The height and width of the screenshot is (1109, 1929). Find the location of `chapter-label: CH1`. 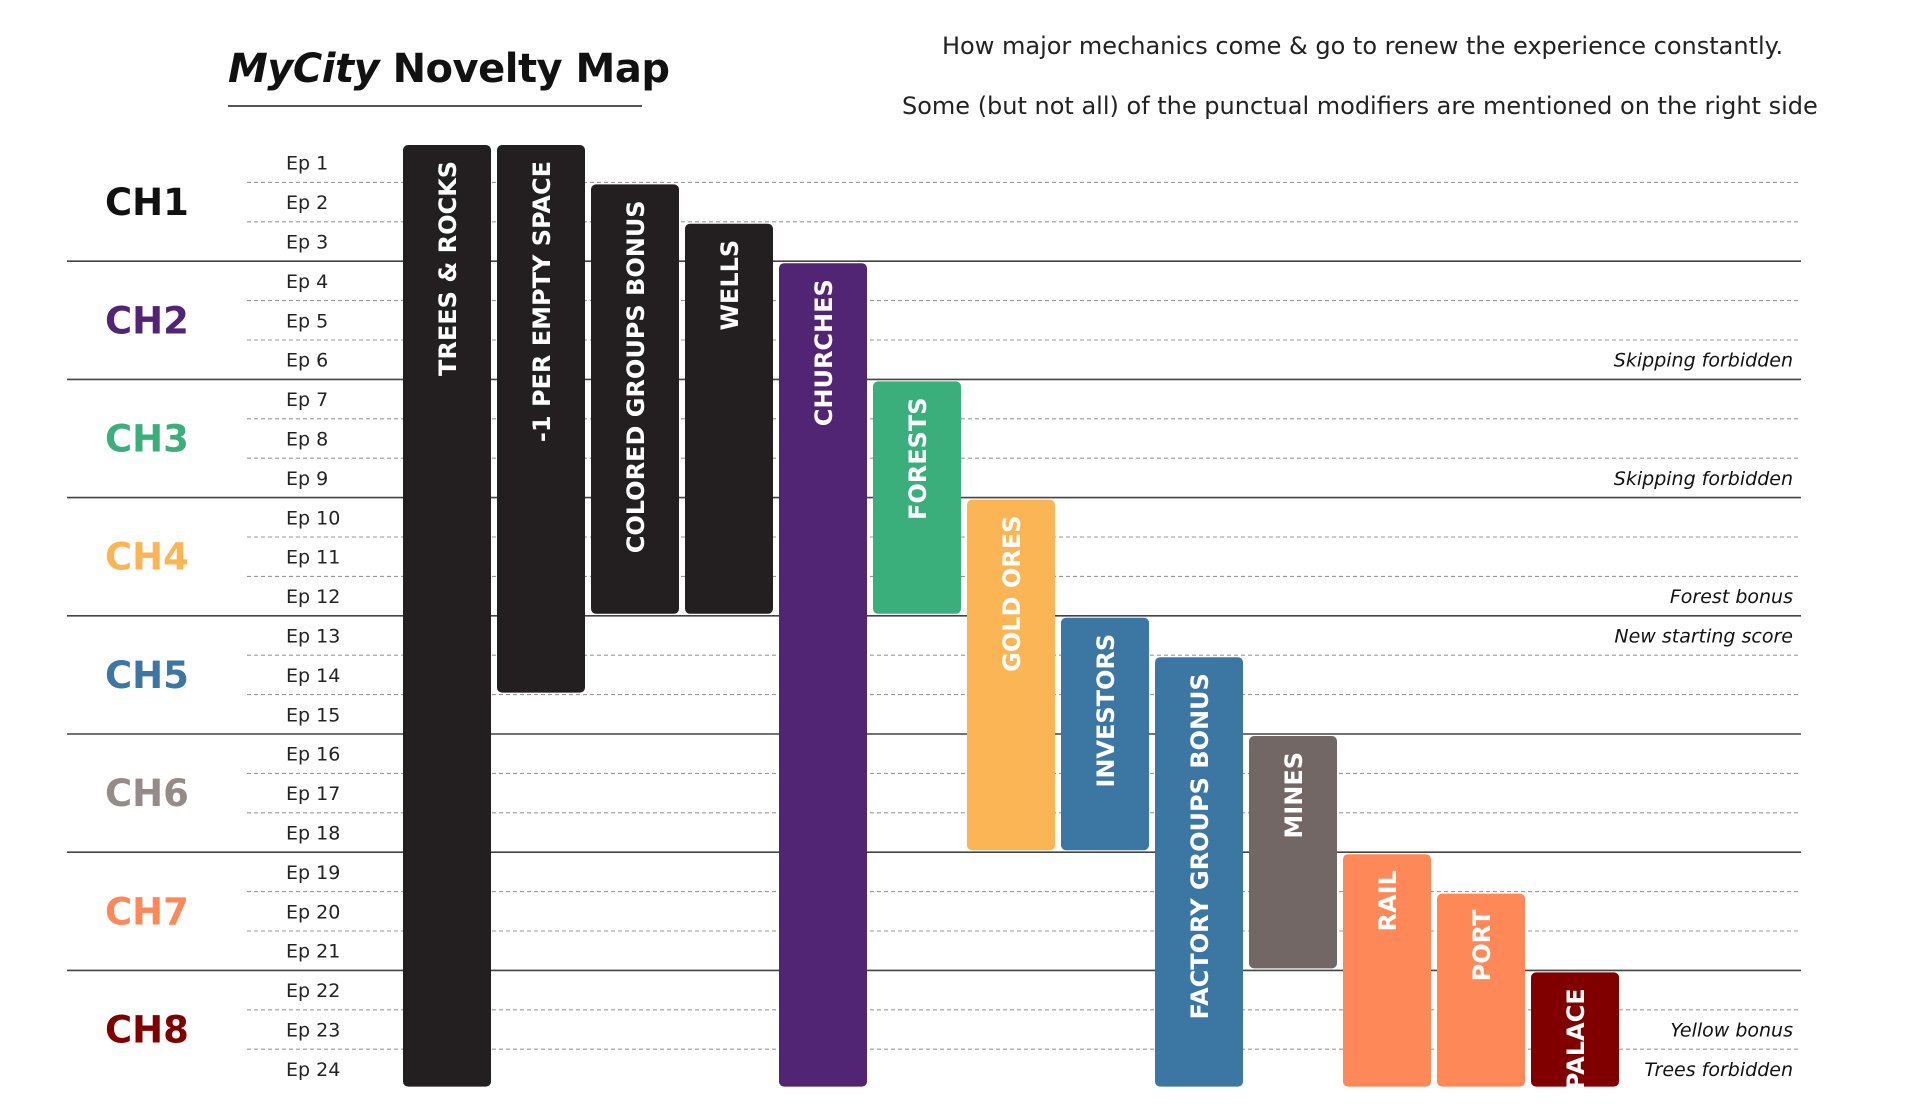

chapter-label: CH1 is located at coordinates (147, 202).